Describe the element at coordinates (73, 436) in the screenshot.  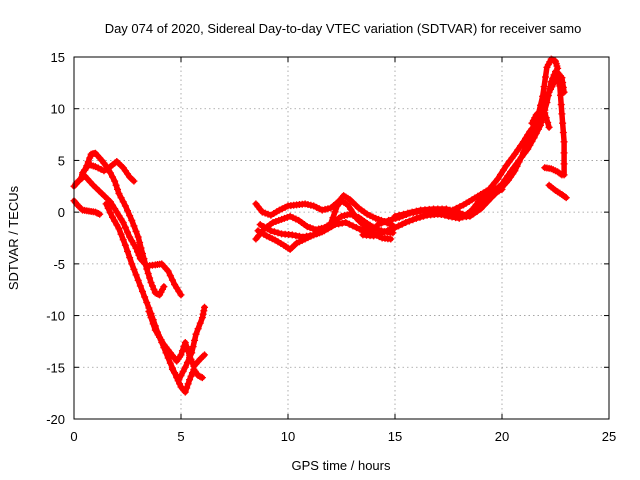
I see `x-tick-label: 0` at that location.